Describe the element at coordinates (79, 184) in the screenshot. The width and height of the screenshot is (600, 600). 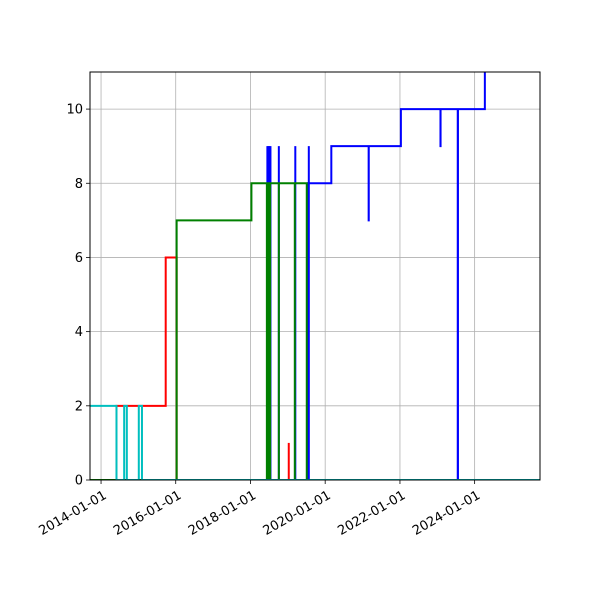
I see `y-tick-label: 8` at that location.